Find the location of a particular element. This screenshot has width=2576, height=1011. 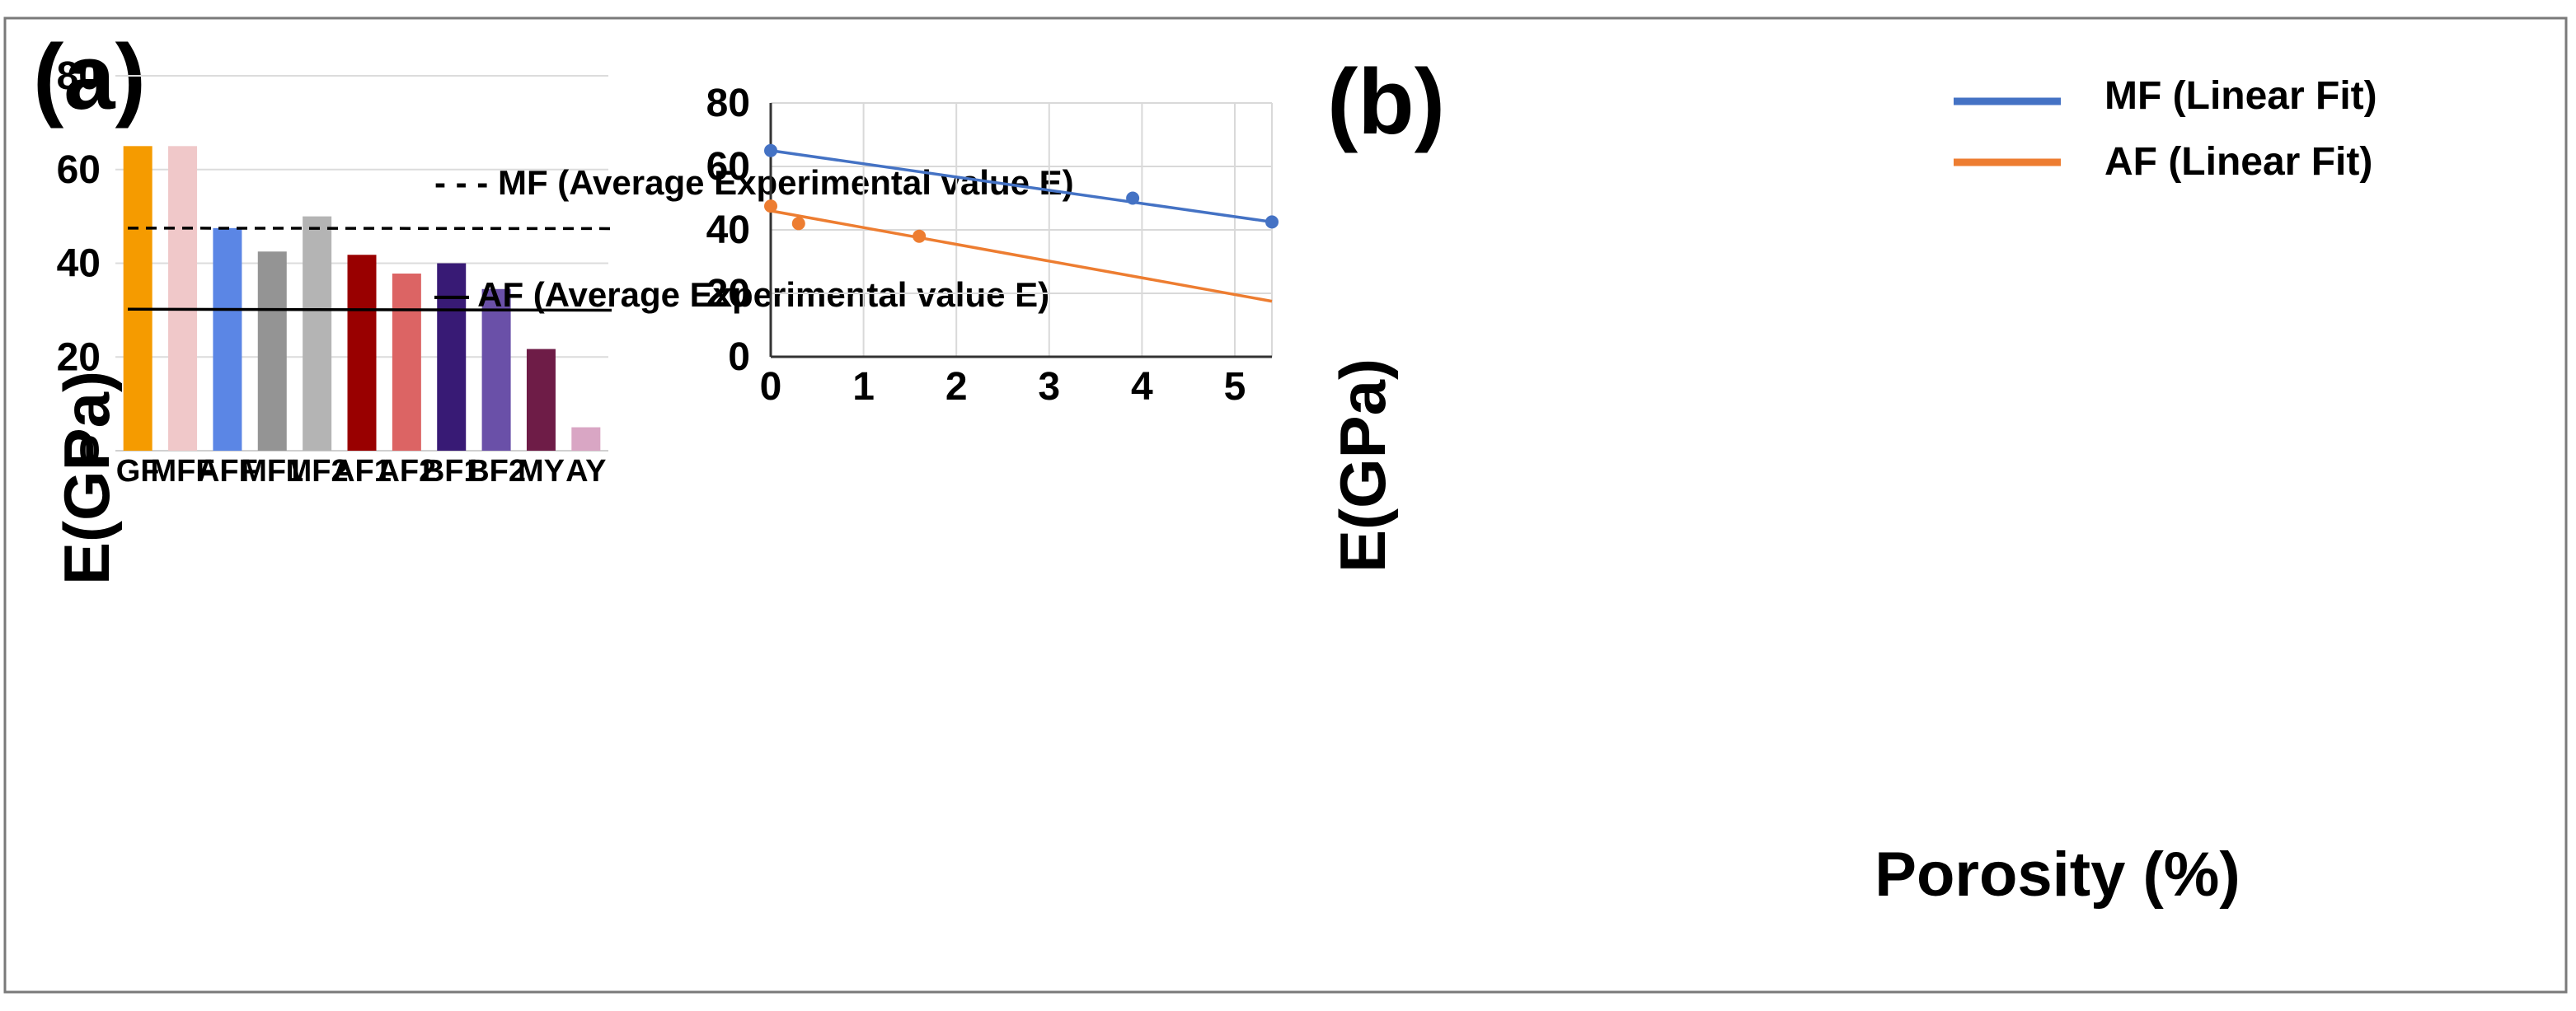

category-label-af2: AF2 is located at coordinates (407, 472).